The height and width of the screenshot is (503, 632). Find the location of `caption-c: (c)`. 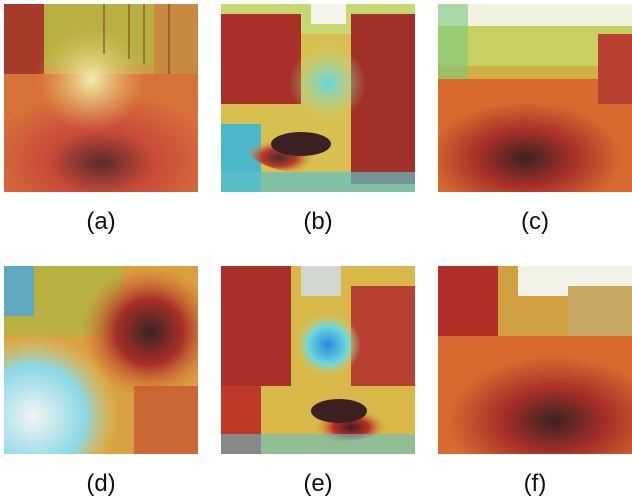

caption-c: (c) is located at coordinates (535, 221).